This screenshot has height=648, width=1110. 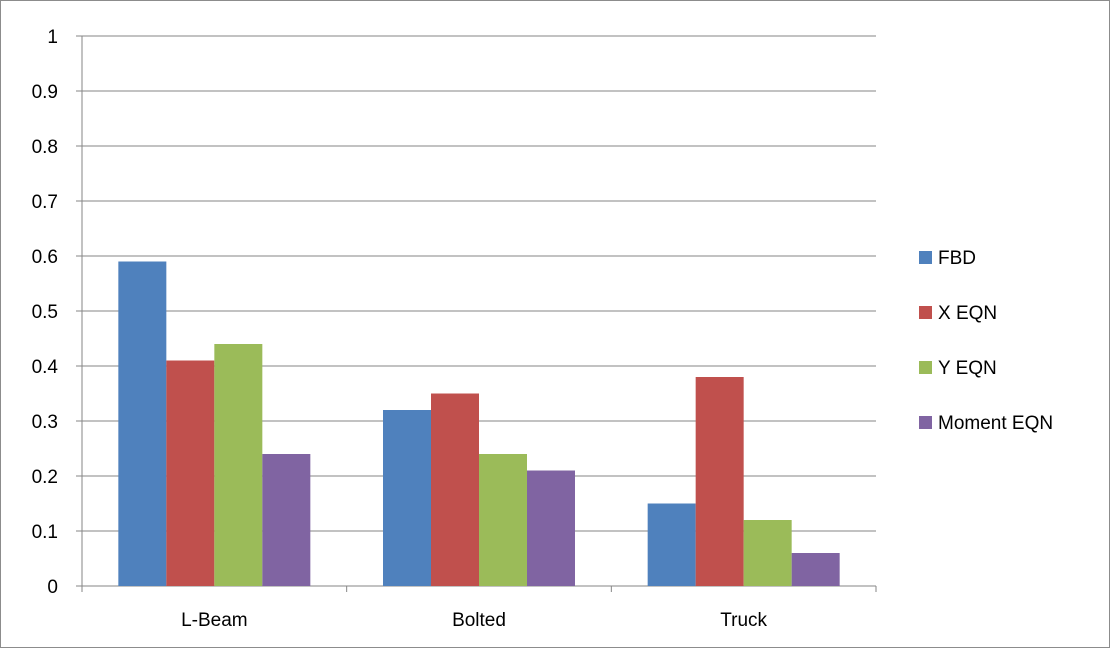 What do you see at coordinates (957, 258) in the screenshot?
I see `legend-label: FBD` at bounding box center [957, 258].